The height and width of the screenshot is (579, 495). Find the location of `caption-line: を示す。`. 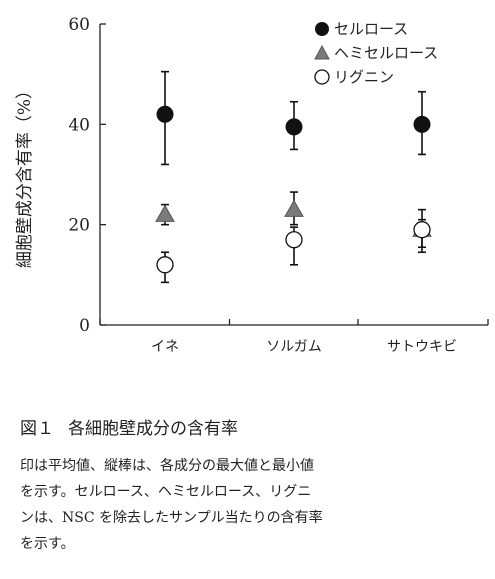

caption-line: を示す。 is located at coordinates (47, 544).